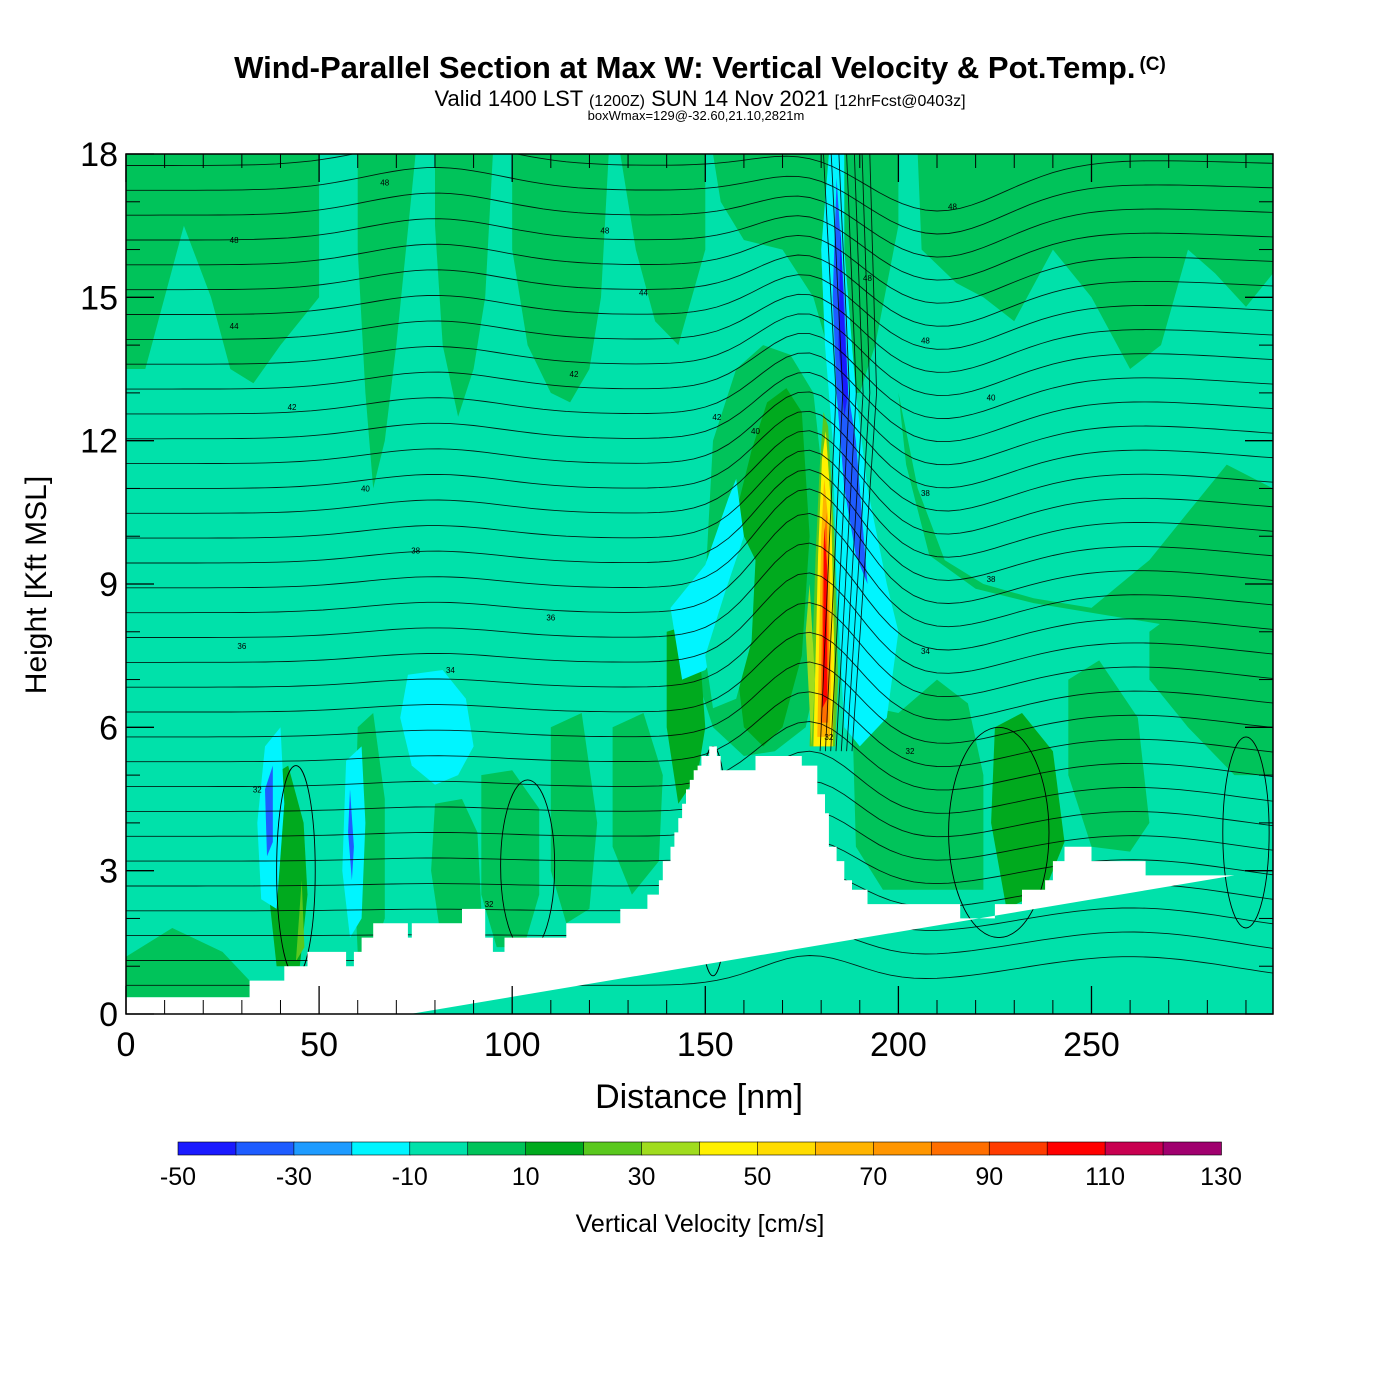  What do you see at coordinates (989, 1177) in the screenshot?
I see `colorbar-tick-label: 90` at bounding box center [989, 1177].